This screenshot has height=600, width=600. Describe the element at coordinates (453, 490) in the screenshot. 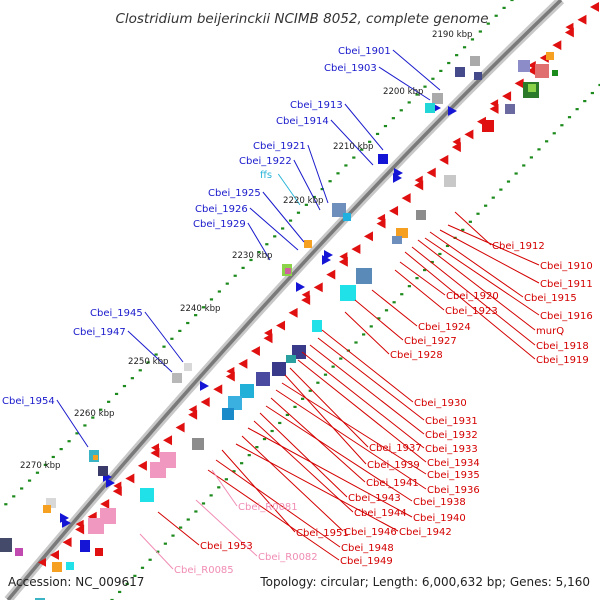

I see `gene-label-cbei-1936: Cbei_1936` at that location.